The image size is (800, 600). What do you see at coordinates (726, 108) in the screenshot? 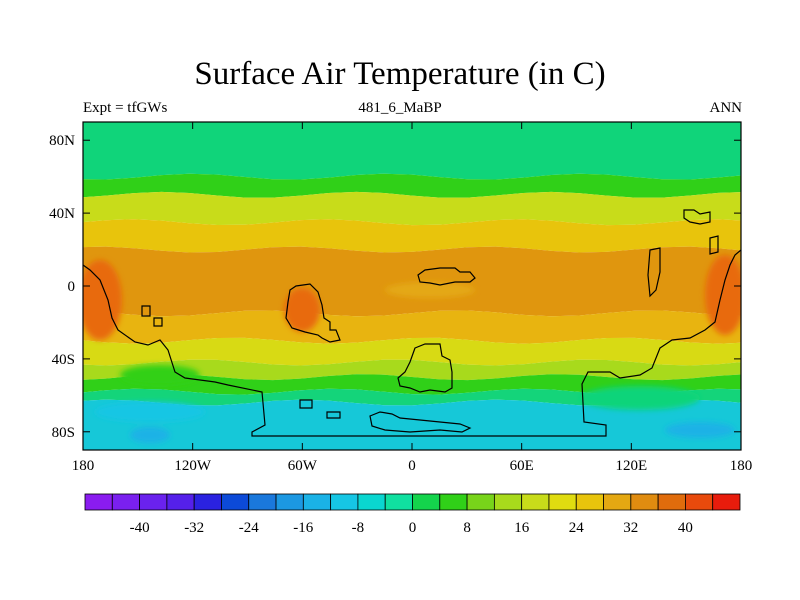
I see `season-label: ANN` at bounding box center [726, 108].